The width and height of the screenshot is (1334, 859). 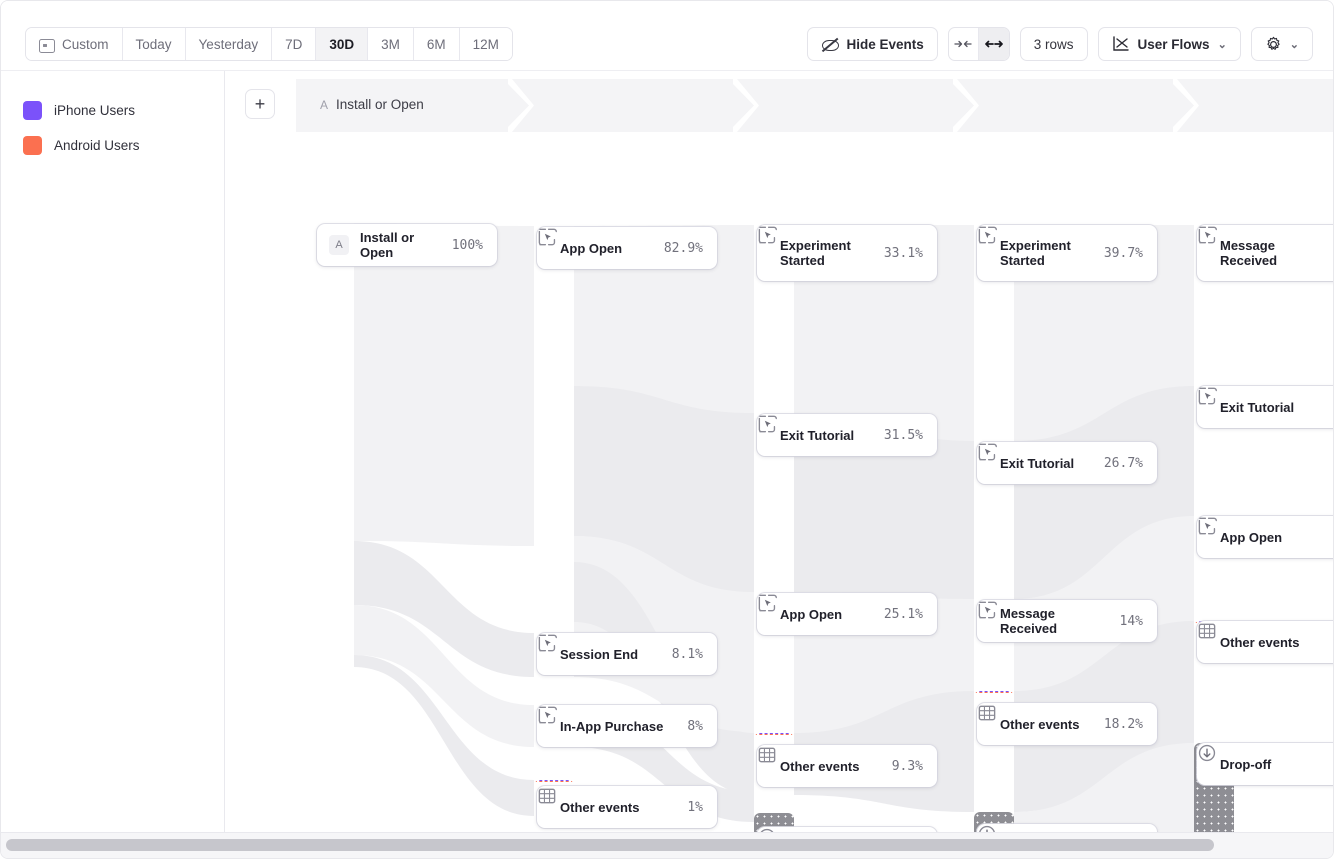 I want to click on flow-node-card: Experiment Started 33.1%, so click(x=847, y=253).